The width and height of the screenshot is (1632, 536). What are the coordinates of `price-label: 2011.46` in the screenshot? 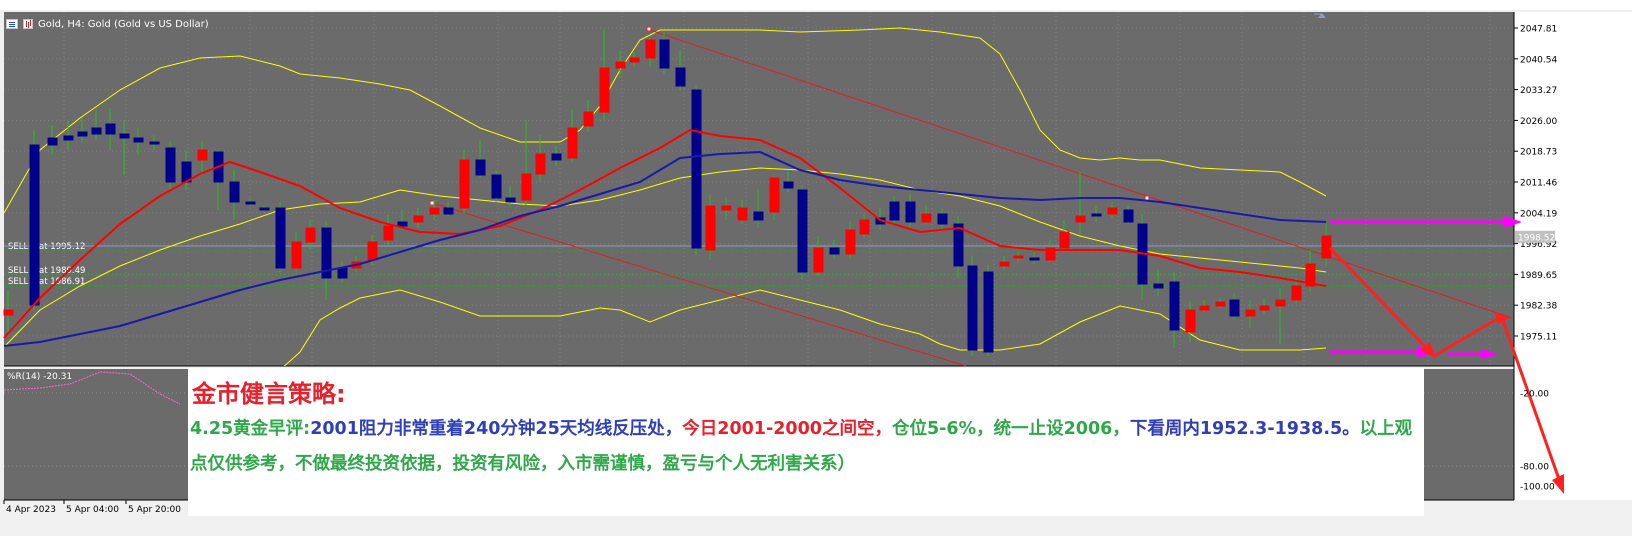 It's located at (1538, 184).